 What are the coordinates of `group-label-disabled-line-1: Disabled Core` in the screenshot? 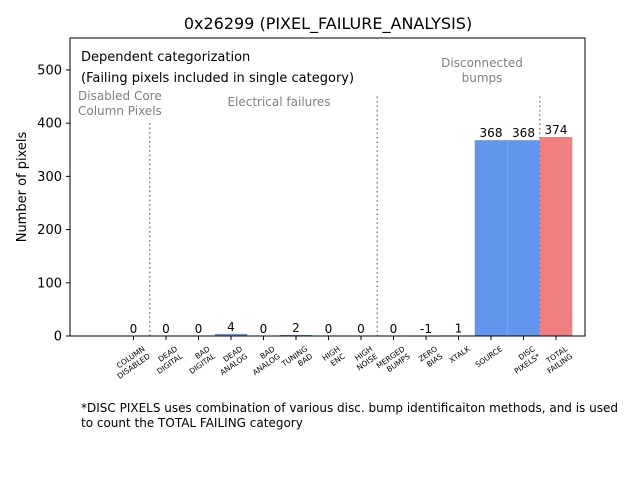 It's located at (120, 96).